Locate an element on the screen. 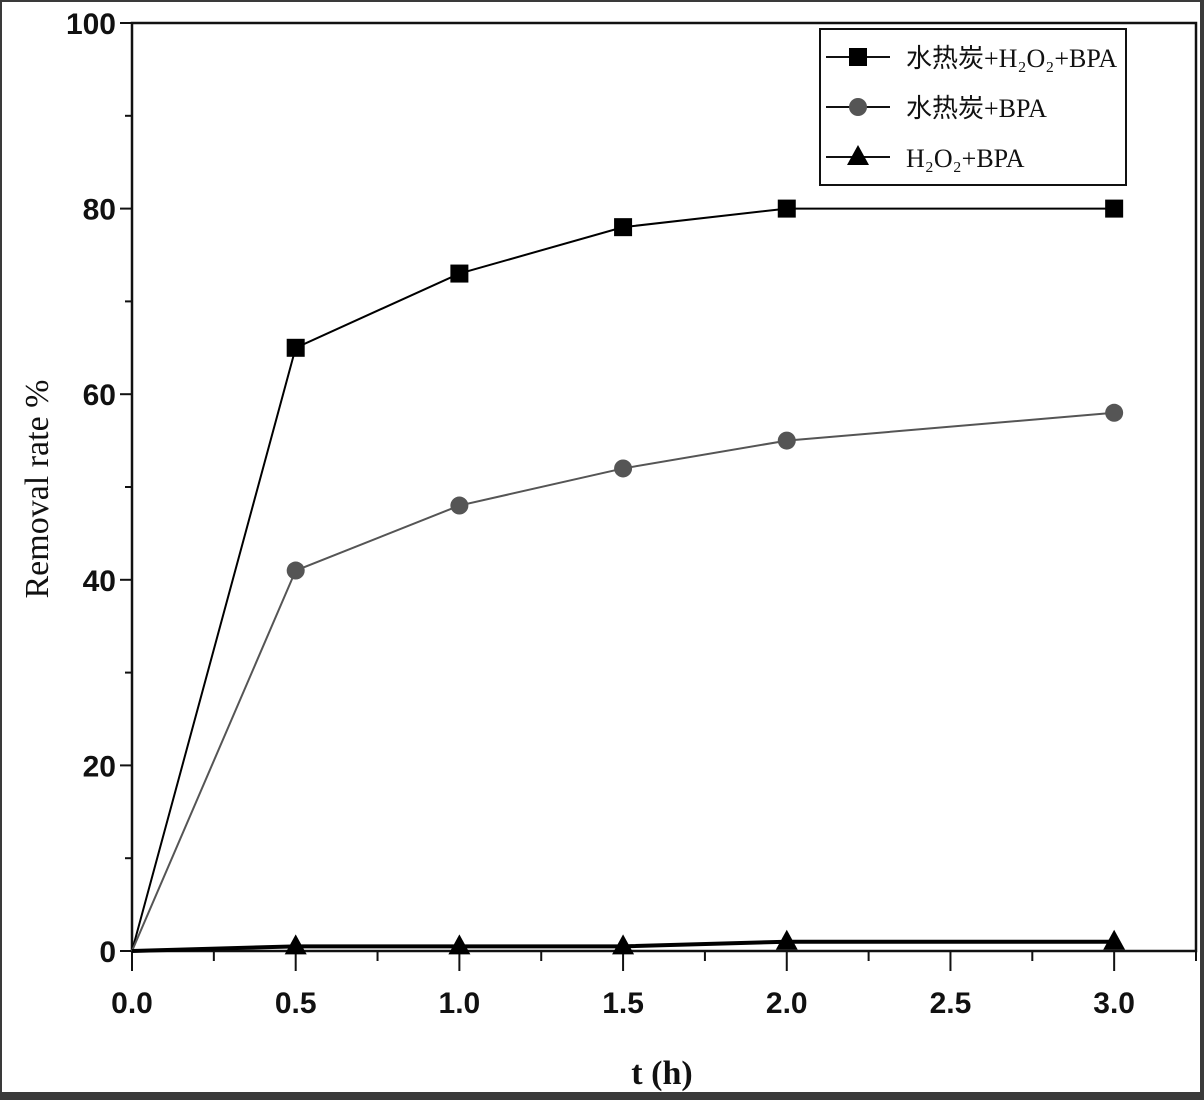  x-tick-label: 3.0 is located at coordinates (1114, 1003).